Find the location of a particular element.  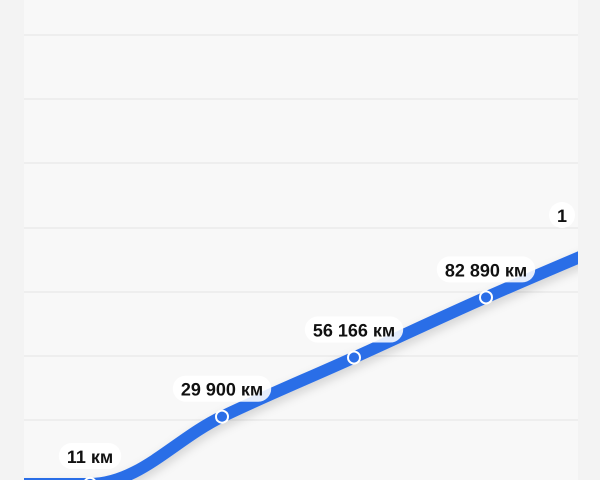

annotation: 1 is located at coordinates (561, 215).